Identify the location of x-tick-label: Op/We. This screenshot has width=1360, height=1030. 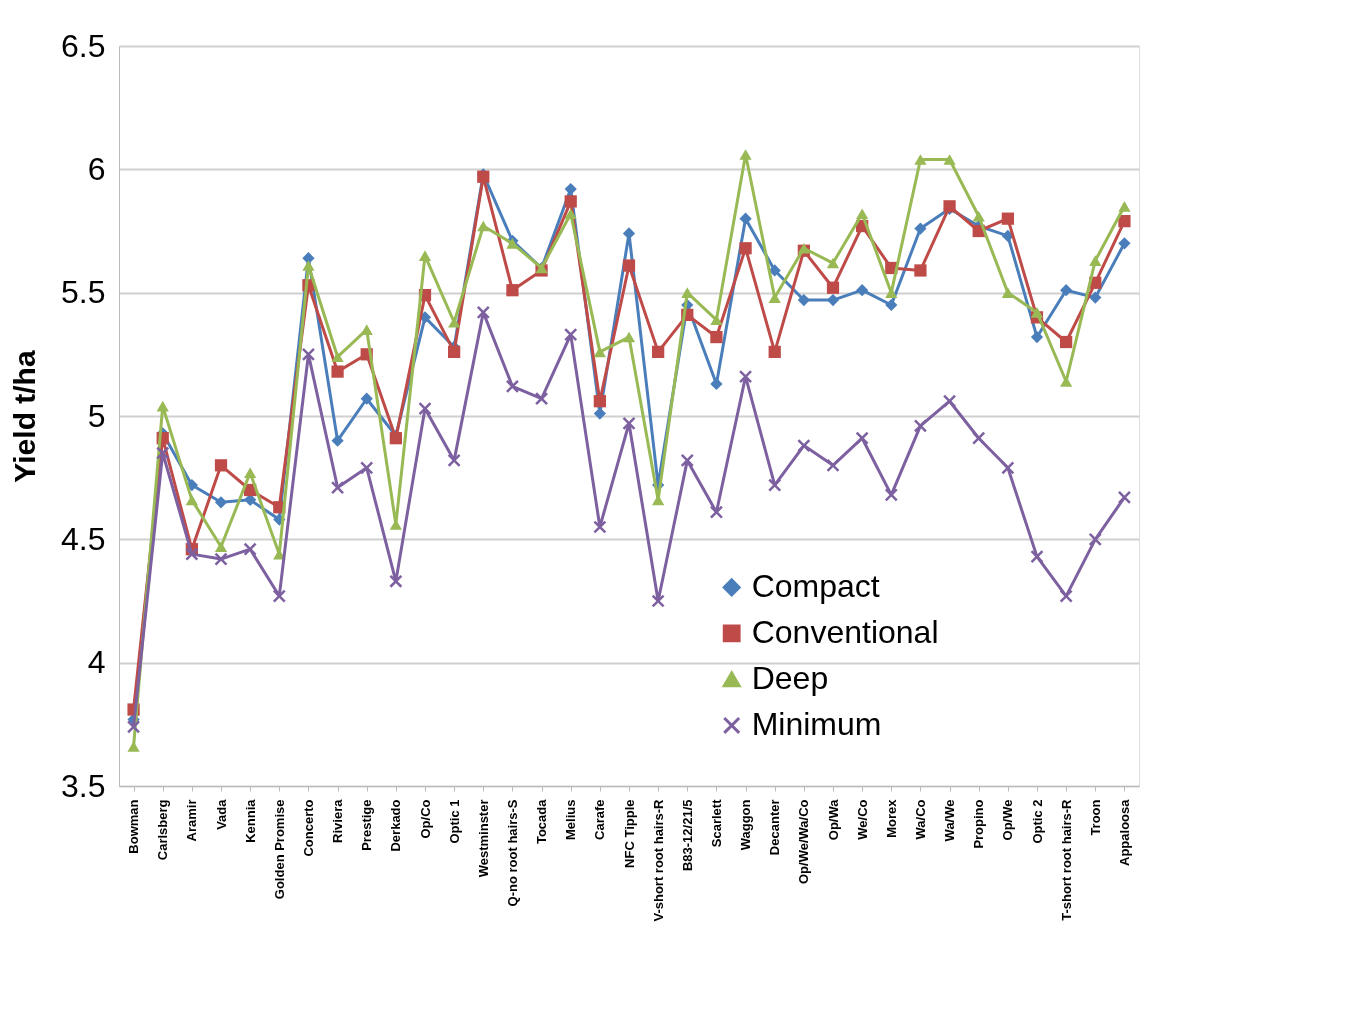
(1008, 820).